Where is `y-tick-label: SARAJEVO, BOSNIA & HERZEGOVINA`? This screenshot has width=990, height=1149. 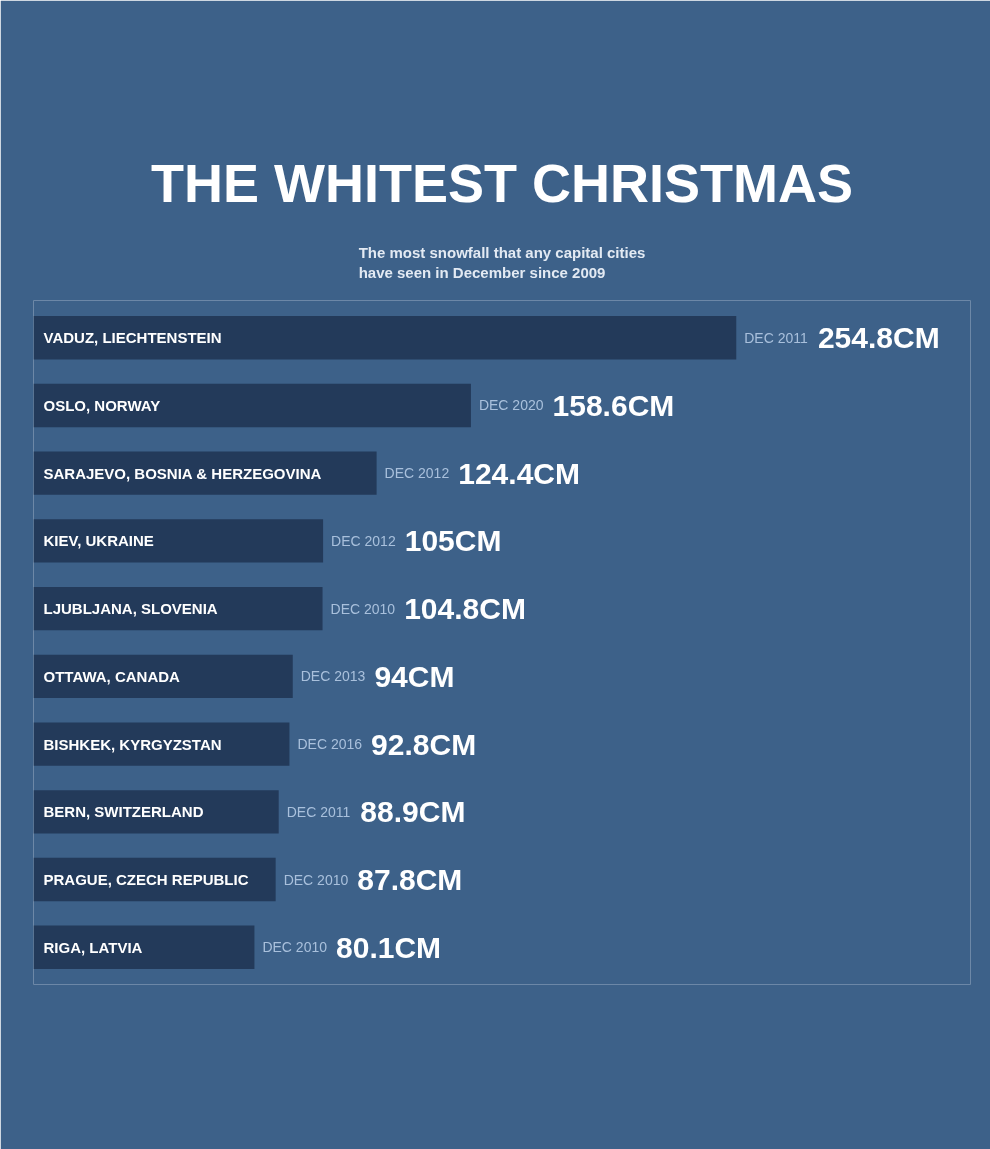 y-tick-label: SARAJEVO, BOSNIA & HERZEGOVINA is located at coordinates (182, 473).